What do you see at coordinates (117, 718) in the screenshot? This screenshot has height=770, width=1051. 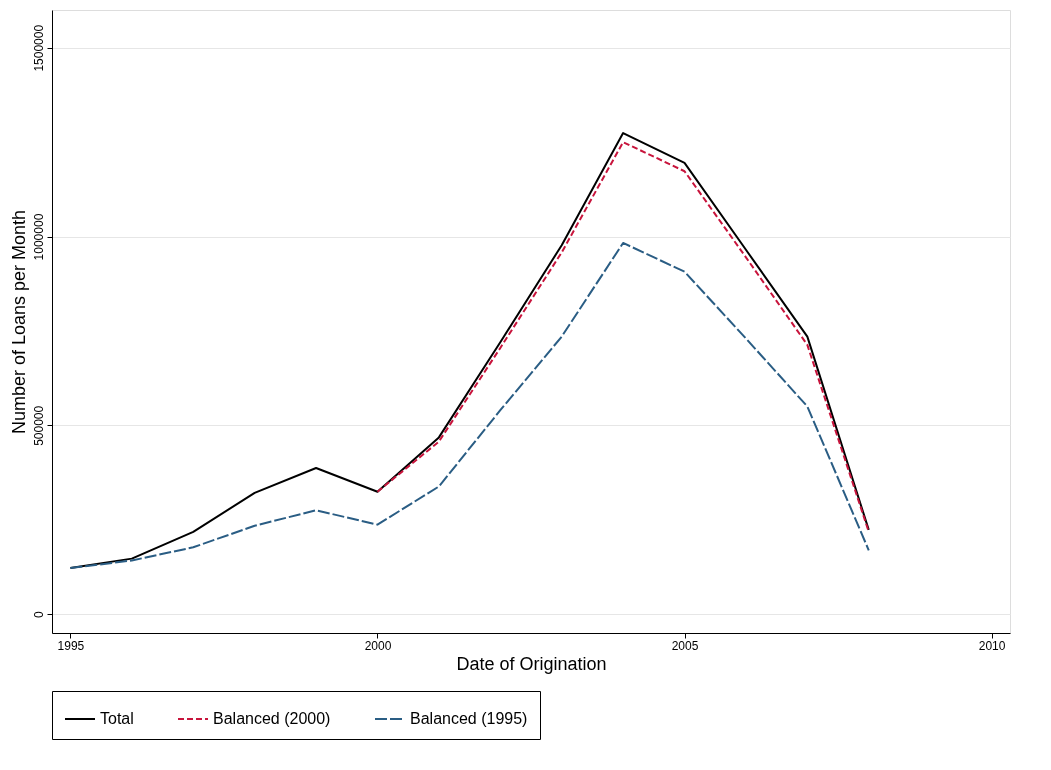 I see `legend-label: Total` at bounding box center [117, 718].